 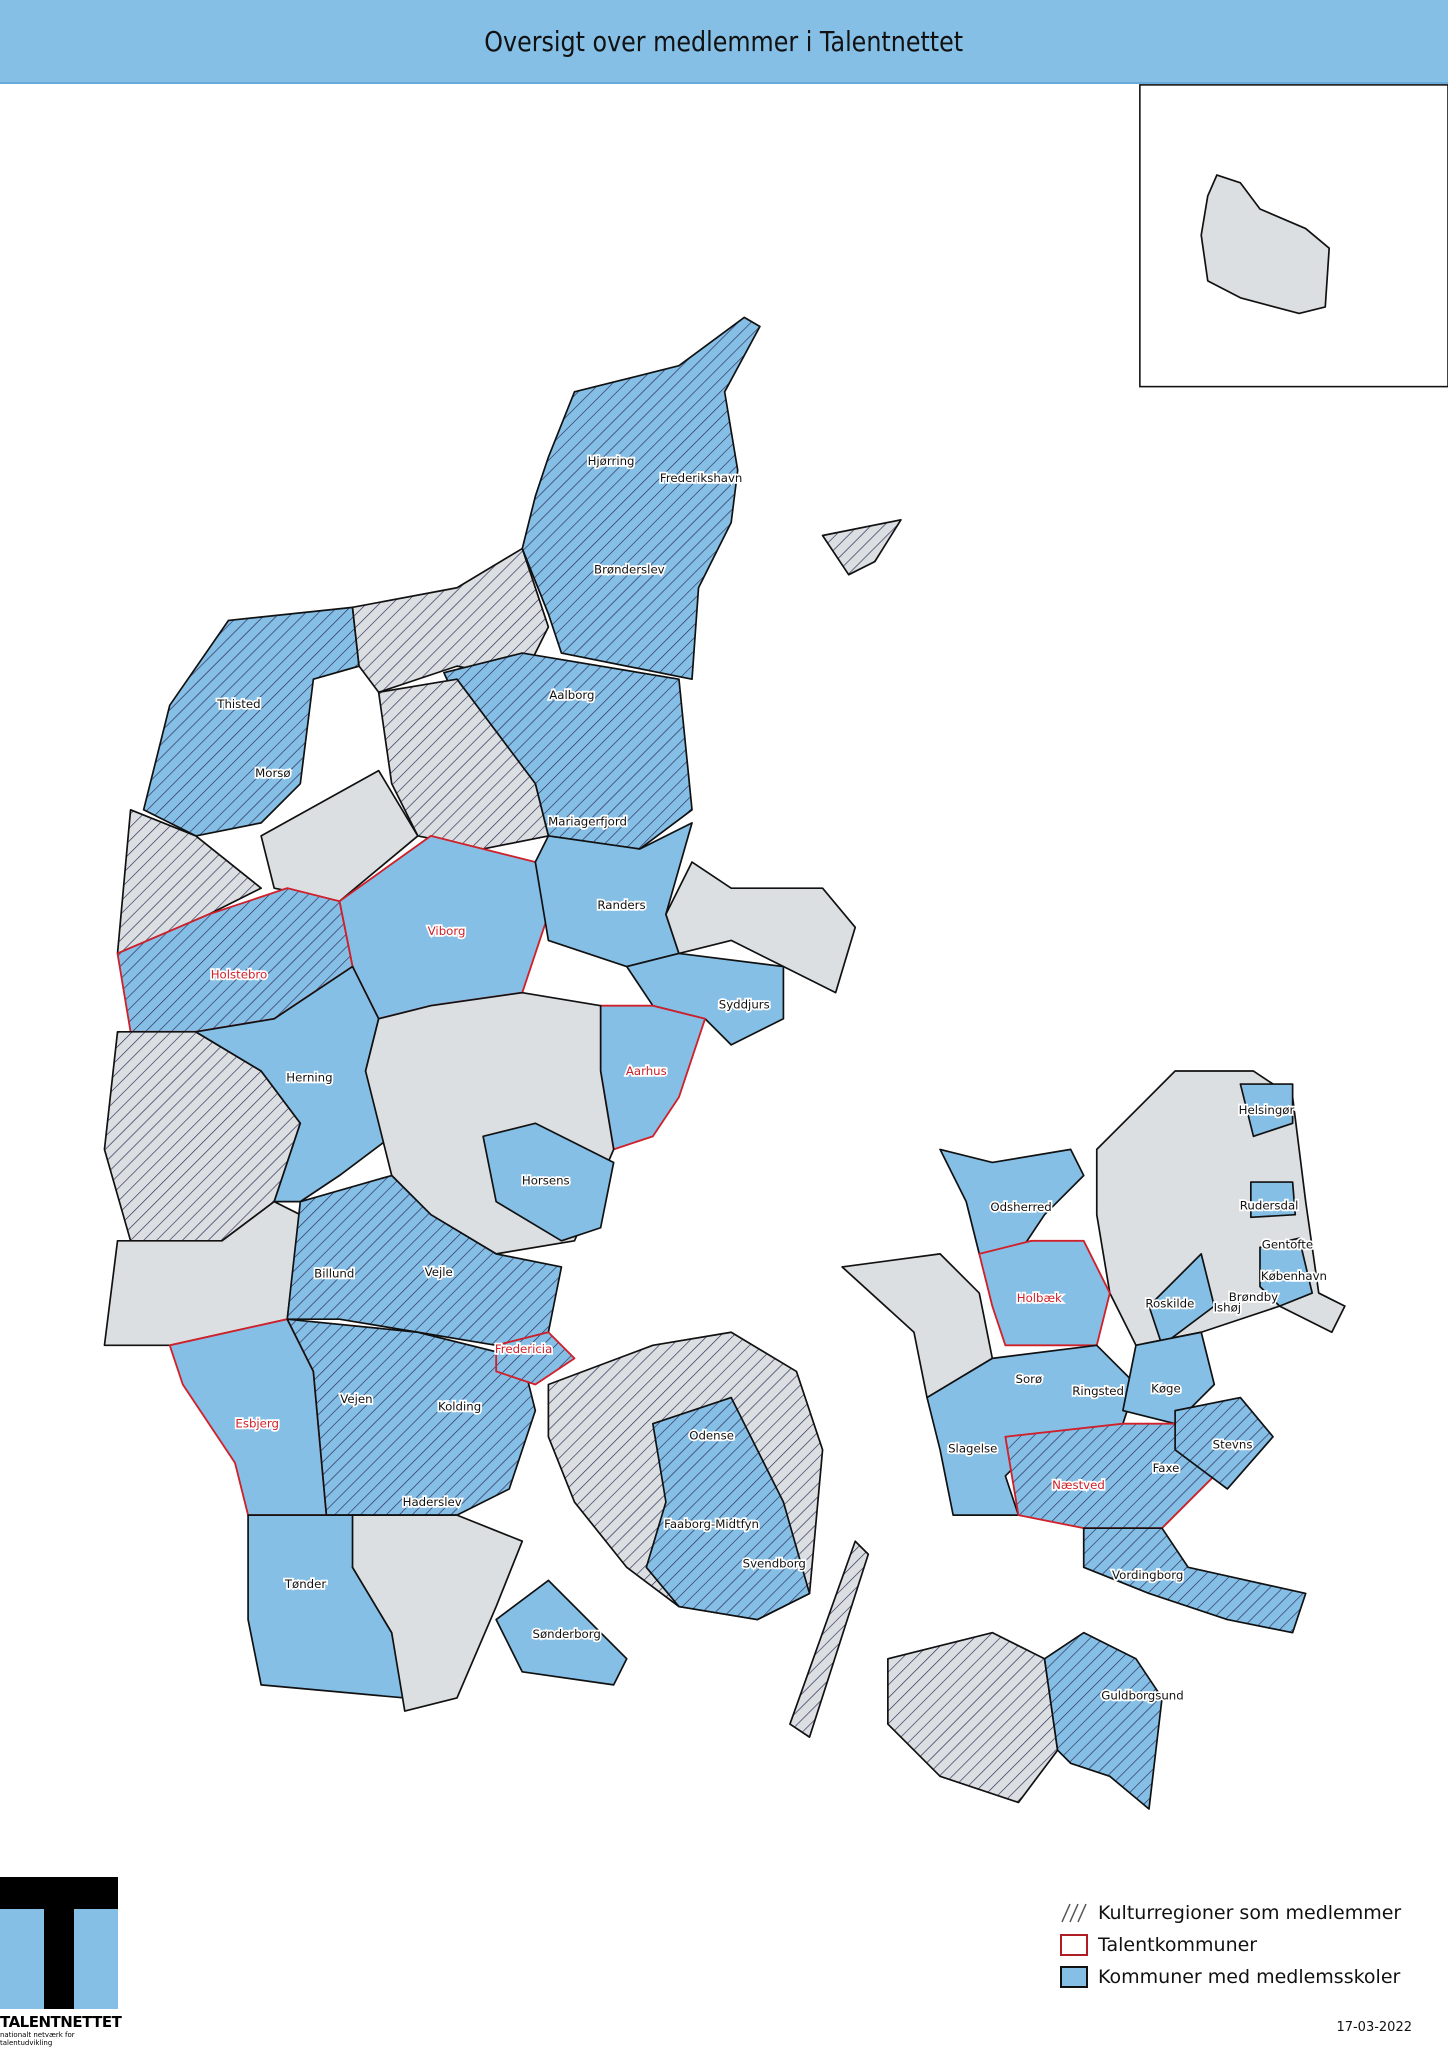 I want to click on legend-label-hatched: Kulturregioner som medlemmer, so click(x=1250, y=1913).